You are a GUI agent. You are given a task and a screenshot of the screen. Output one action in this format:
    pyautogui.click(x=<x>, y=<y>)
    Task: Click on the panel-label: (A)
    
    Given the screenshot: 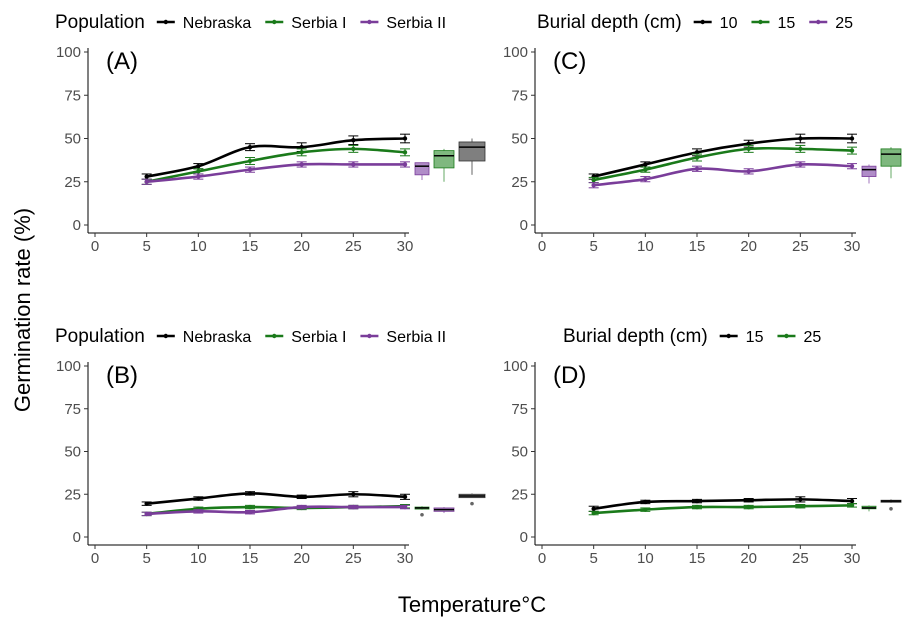 What is the action you would take?
    pyautogui.click(x=122, y=61)
    